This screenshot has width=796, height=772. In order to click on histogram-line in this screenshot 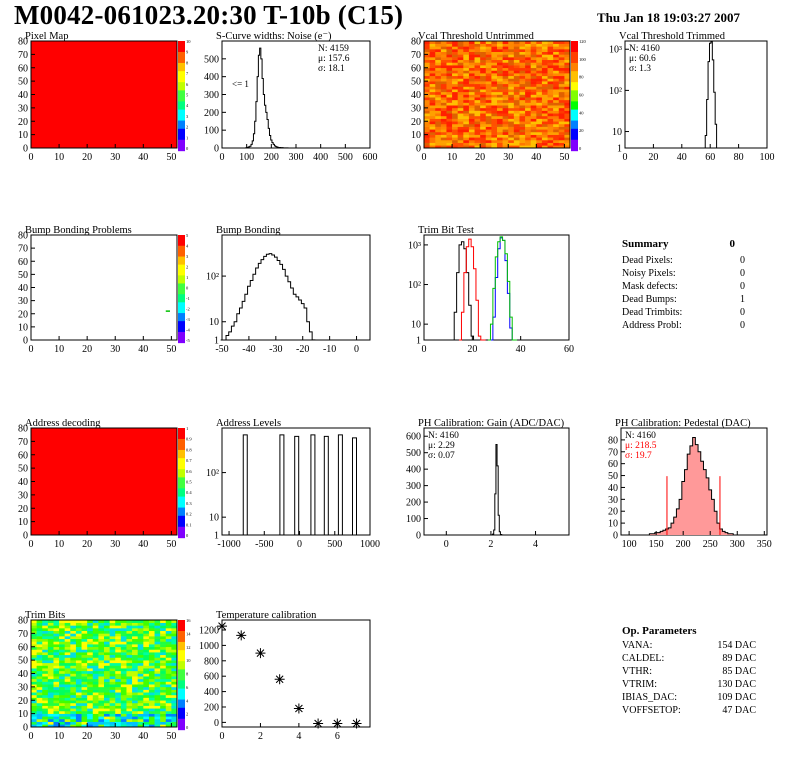, I will do `click(497, 489)`.